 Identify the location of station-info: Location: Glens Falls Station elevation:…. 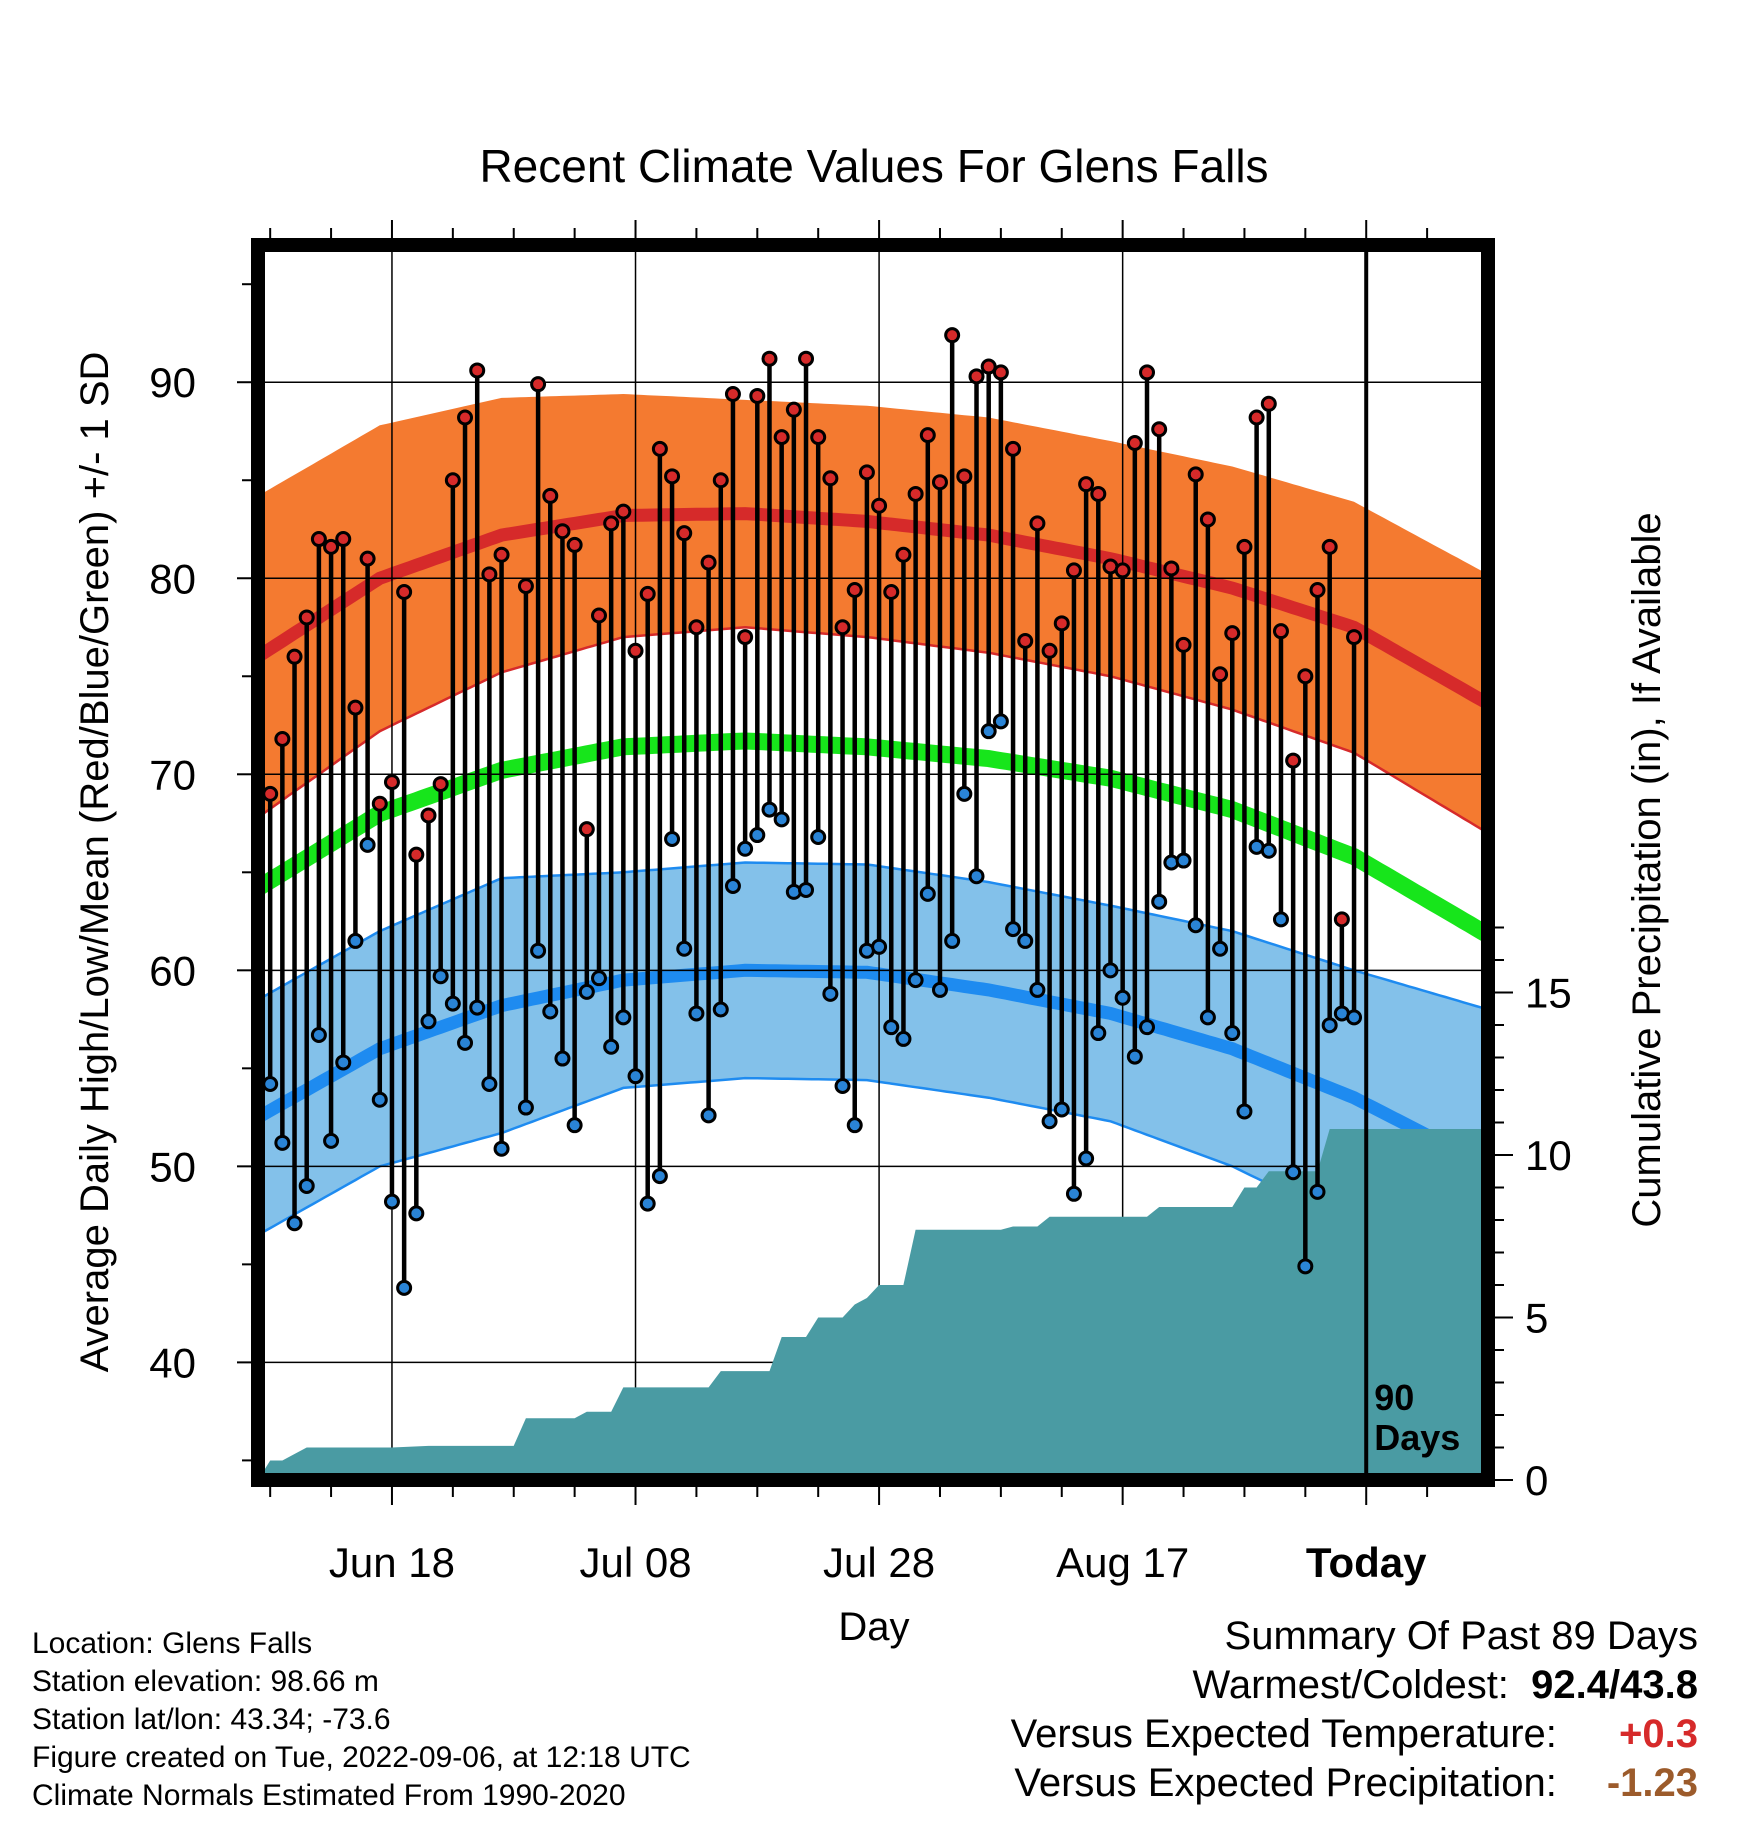
(361, 1720).